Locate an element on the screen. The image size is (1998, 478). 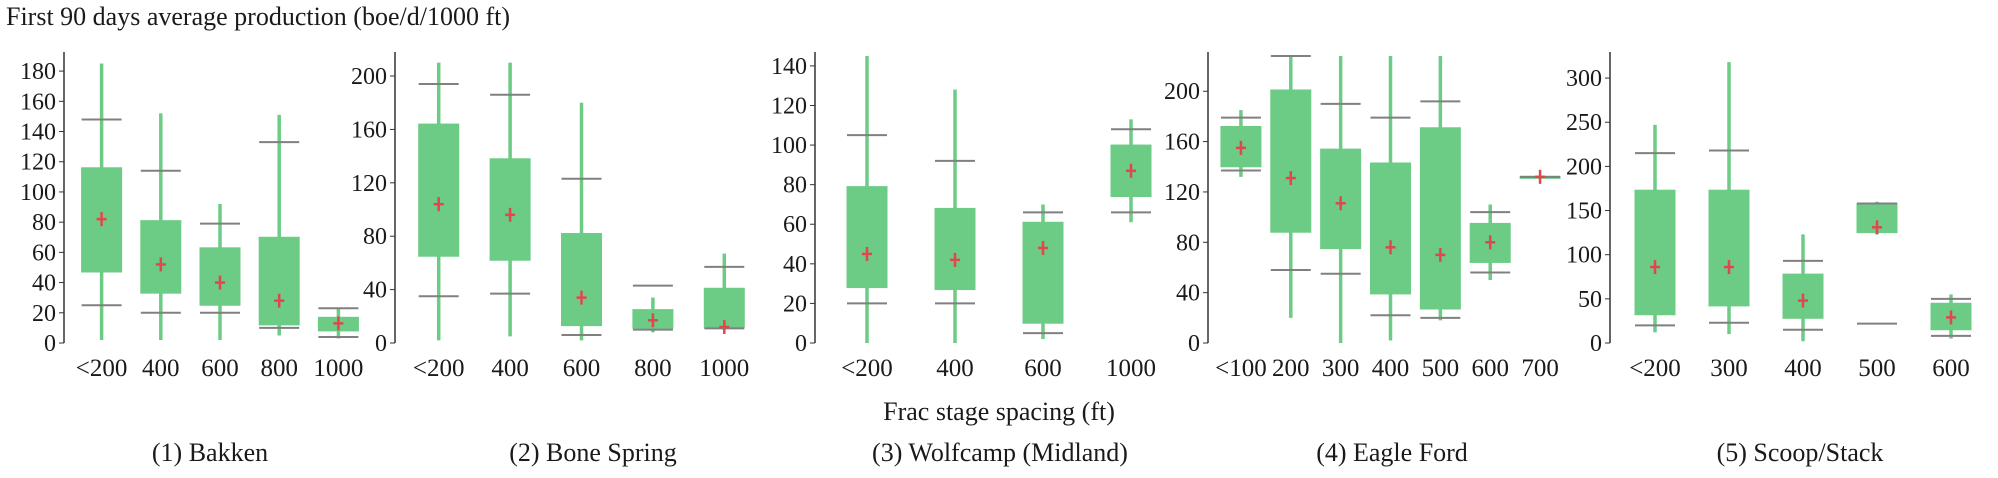
x-tick-label-4: 200 is located at coordinates (1291, 368).